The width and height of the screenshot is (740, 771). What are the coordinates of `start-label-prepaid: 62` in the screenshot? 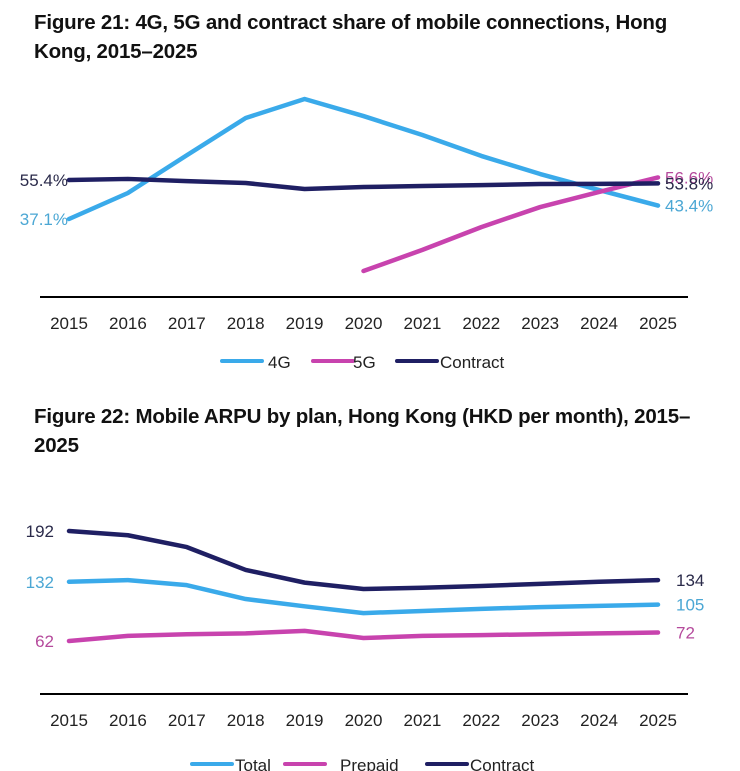 It's located at (44, 641).